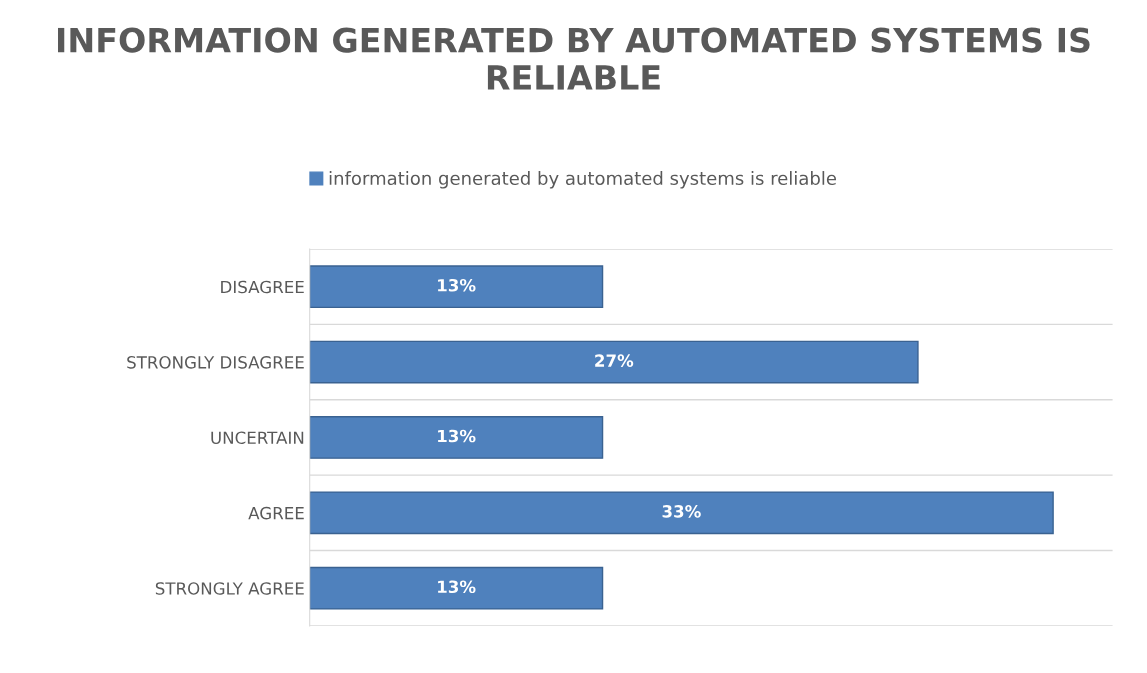 Image resolution: width=1147 pixels, height=673 pixels. Describe the element at coordinates (215, 362) in the screenshot. I see `y-tick-label: STRONGLY DISAGREE` at that location.